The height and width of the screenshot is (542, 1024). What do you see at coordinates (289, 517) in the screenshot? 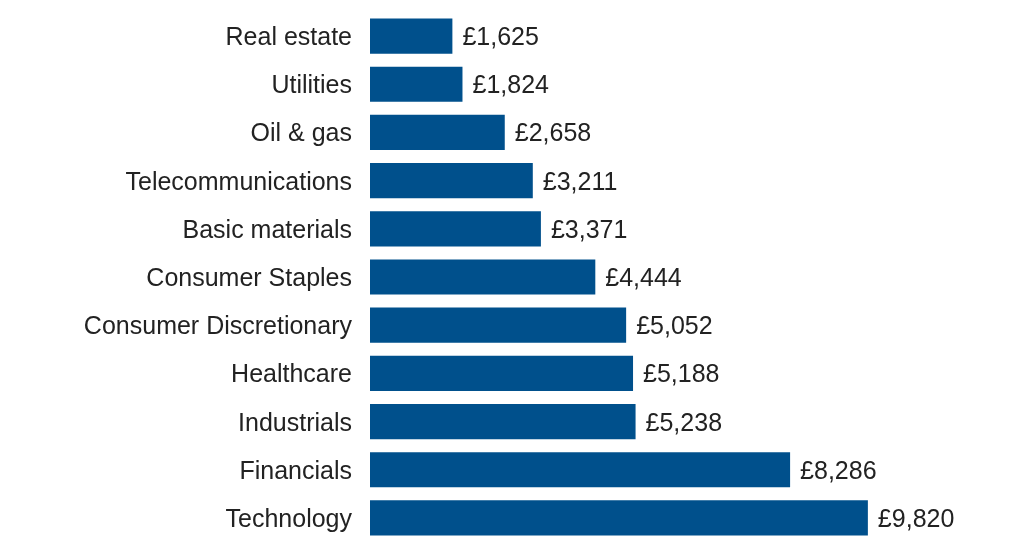
I see `y-tick-label: Technology` at bounding box center [289, 517].